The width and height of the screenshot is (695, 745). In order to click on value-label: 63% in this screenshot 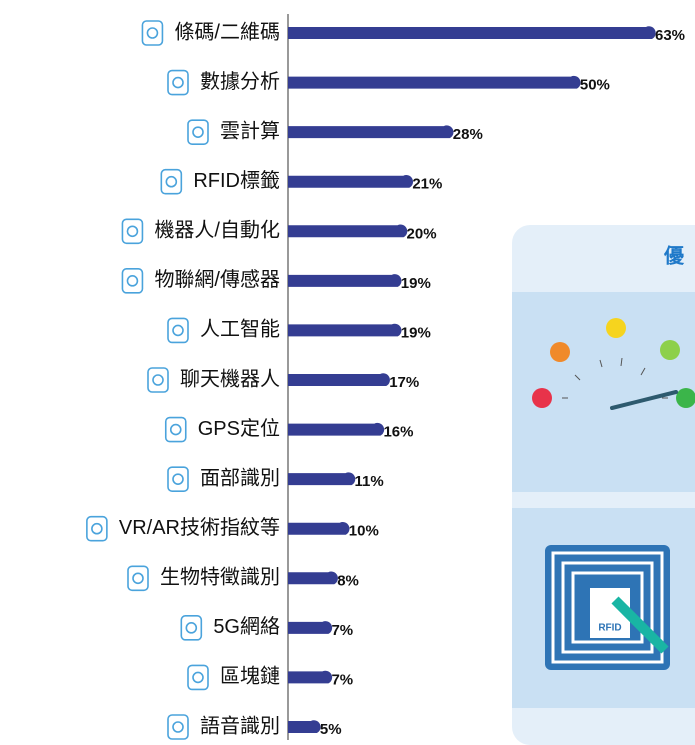, I will do `click(670, 35)`.